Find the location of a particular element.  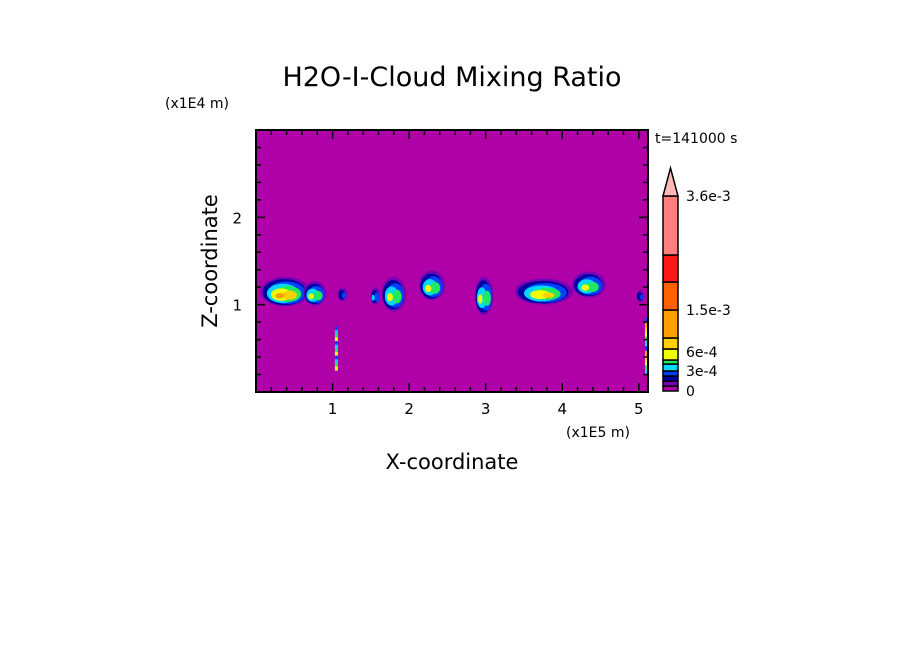

y-tick-label: 1 is located at coordinates (237, 306).